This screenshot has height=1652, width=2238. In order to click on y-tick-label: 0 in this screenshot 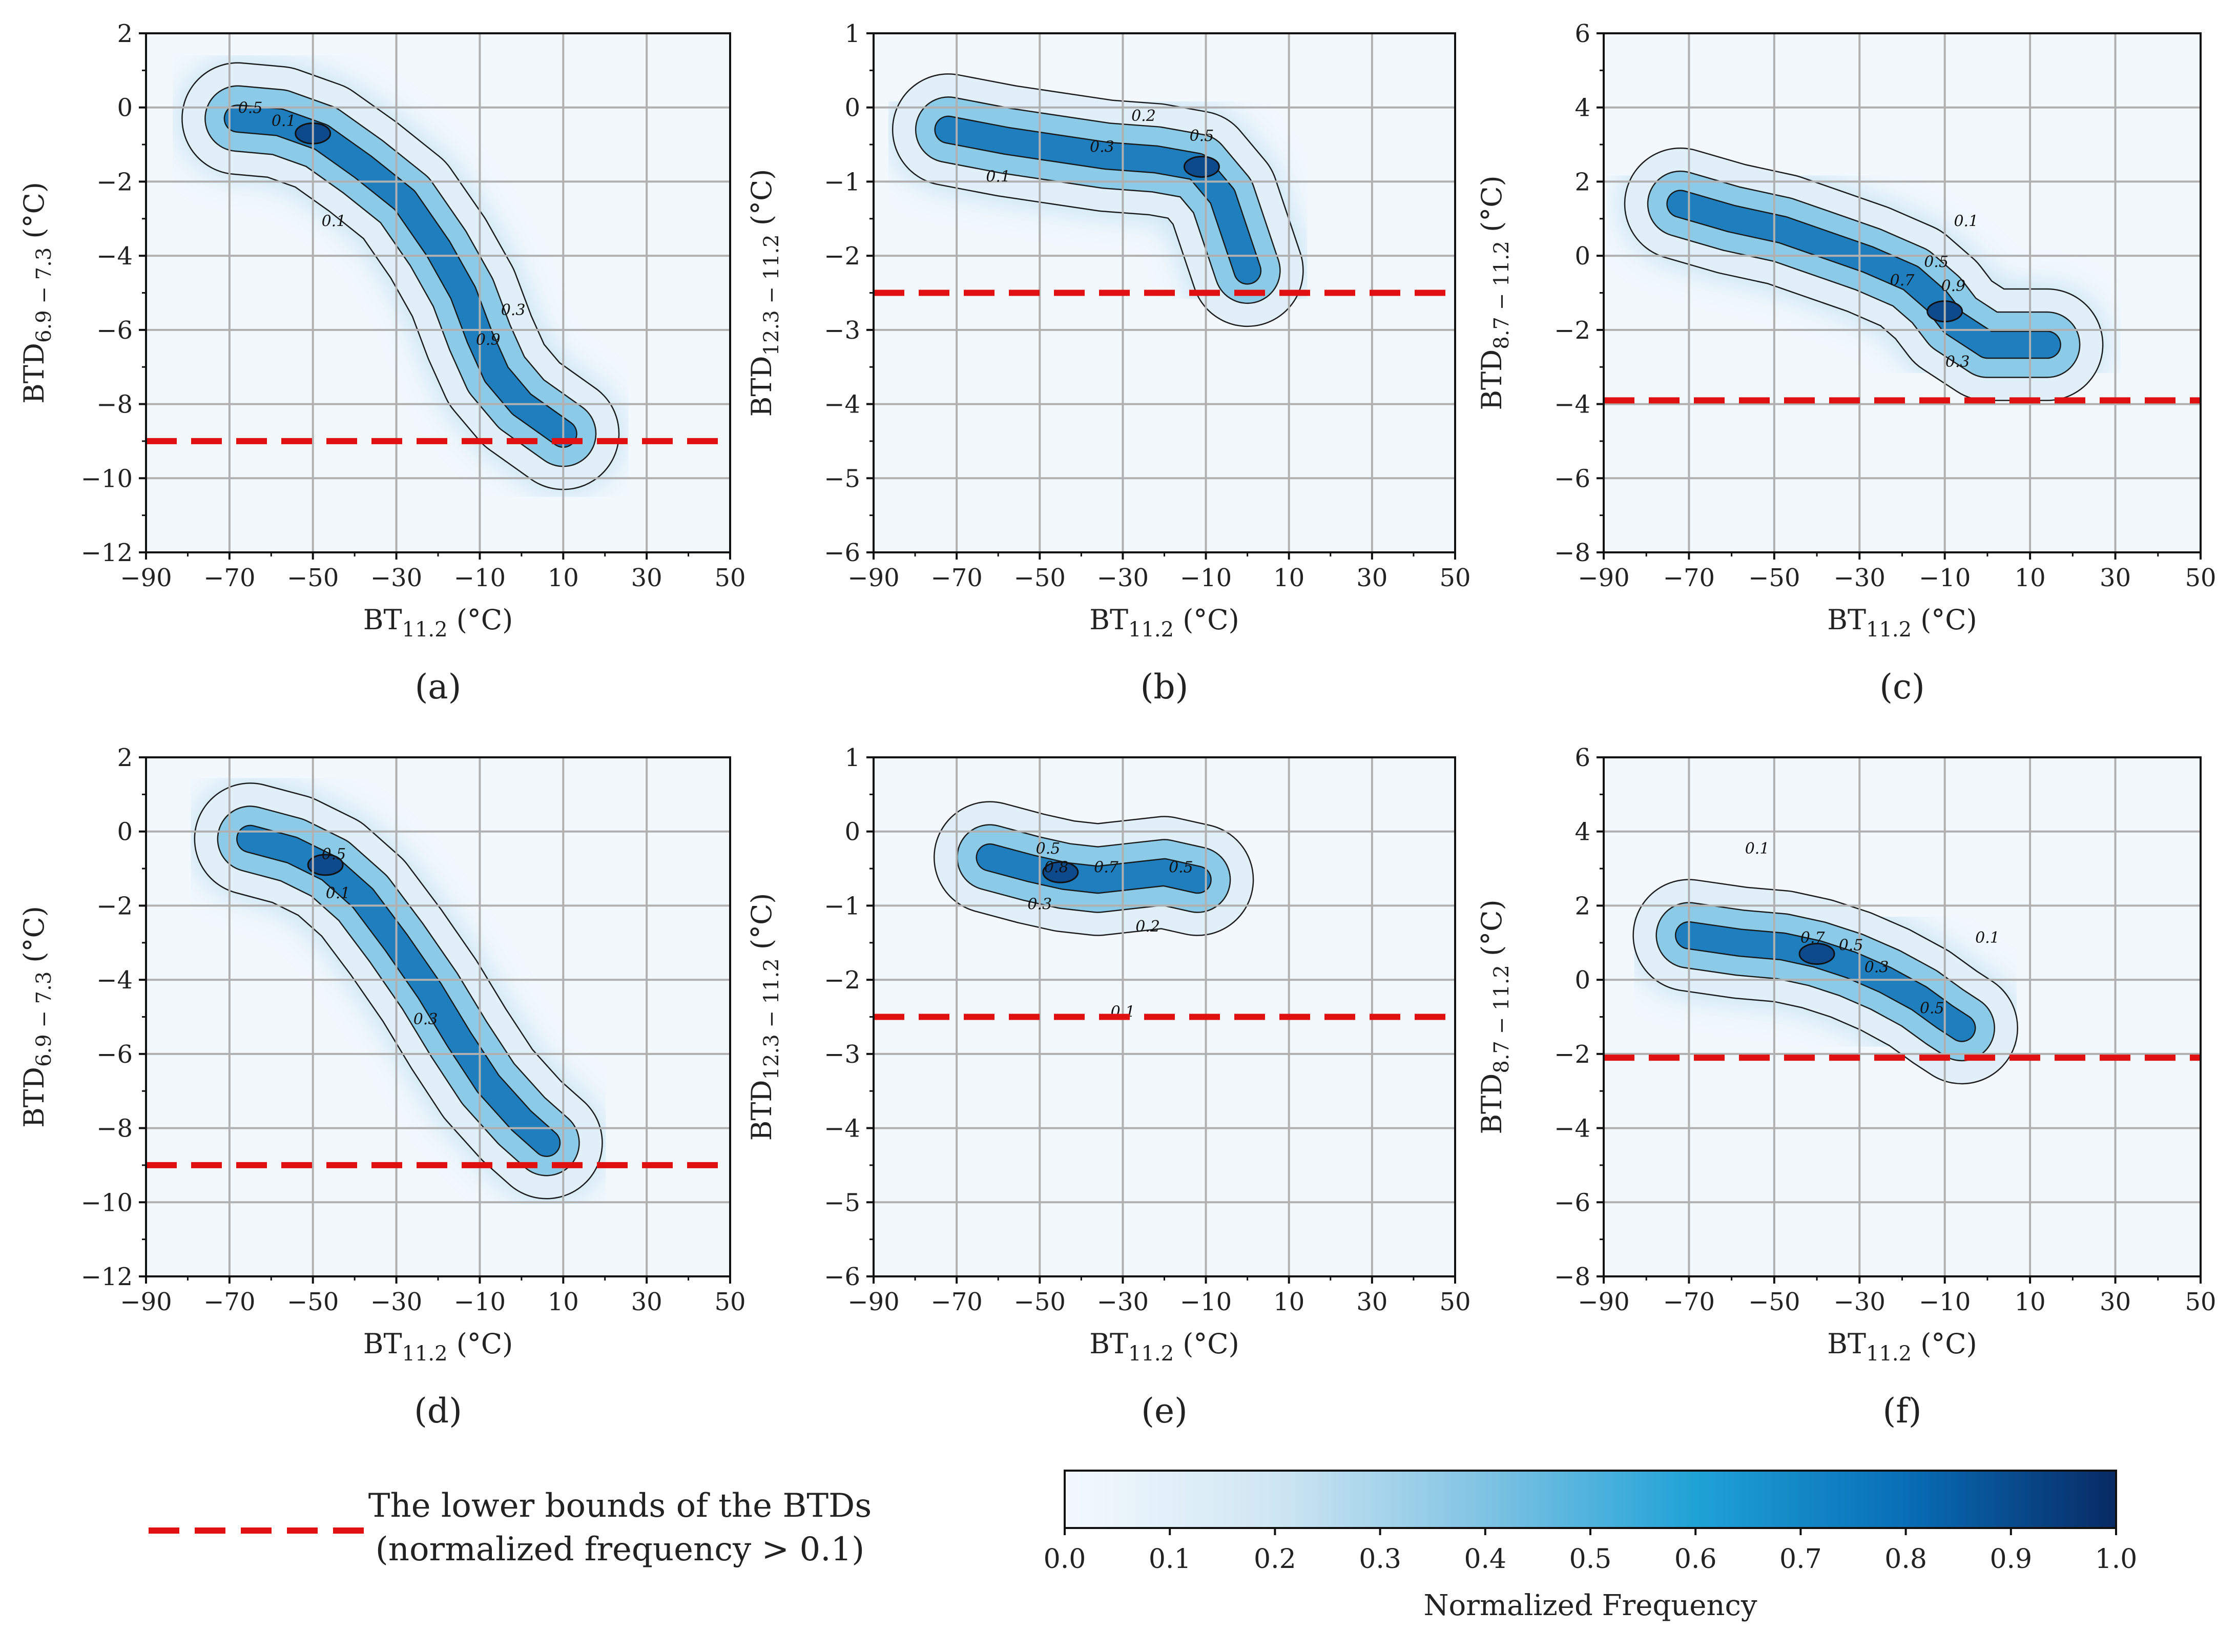, I will do `click(125, 108)`.